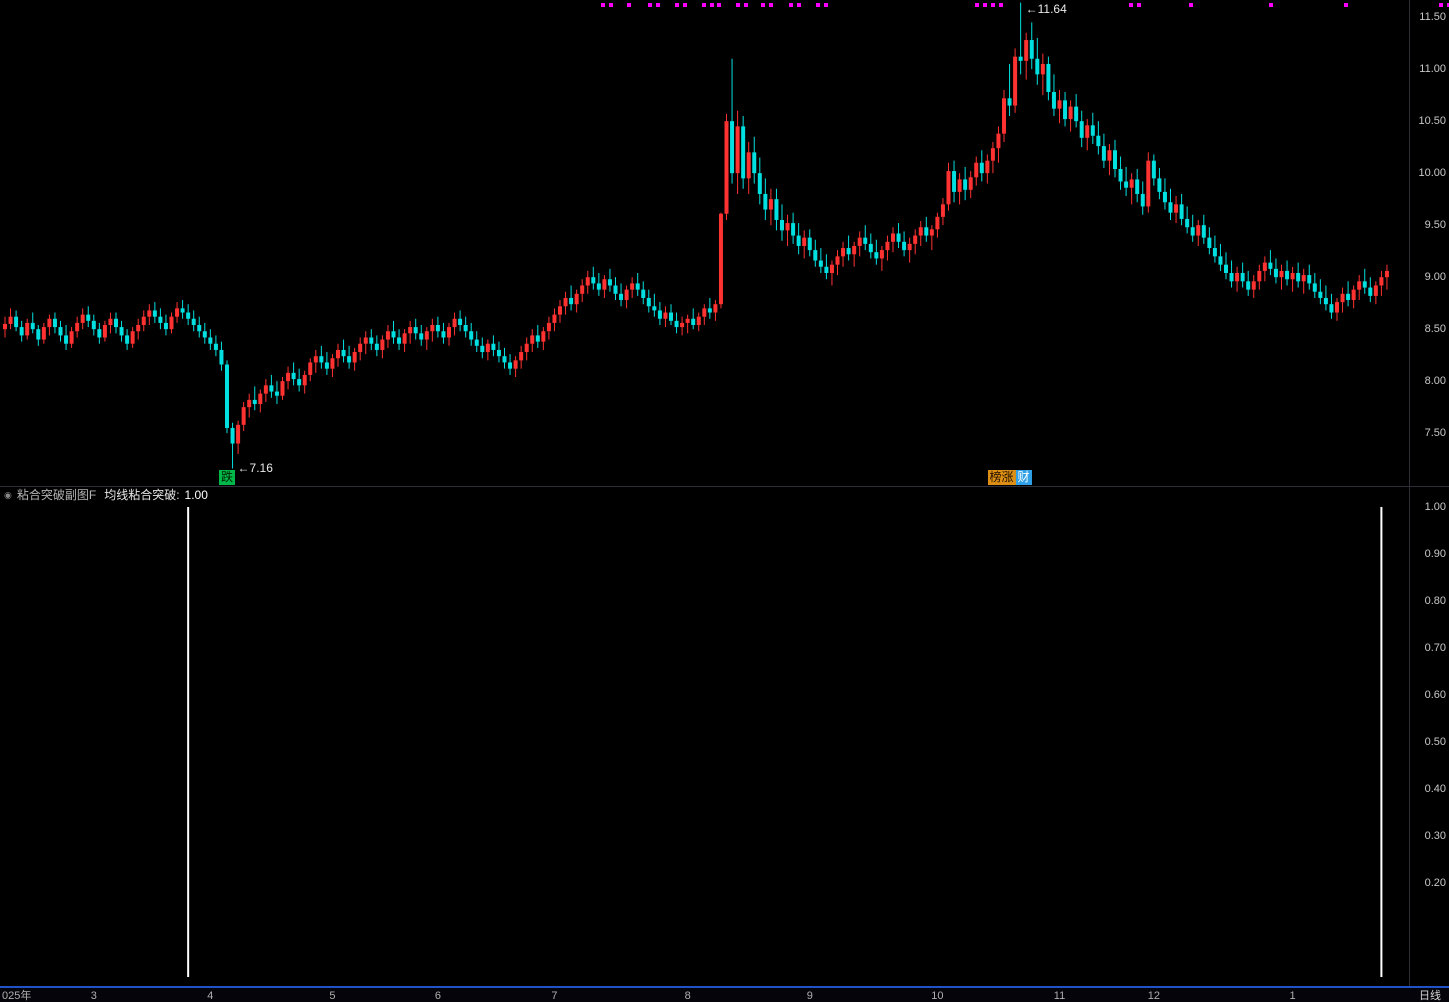  I want to click on time-axis: 日线 025年 3 4 5 6 7 8 9 10 11 12 1, so click(724, 994).